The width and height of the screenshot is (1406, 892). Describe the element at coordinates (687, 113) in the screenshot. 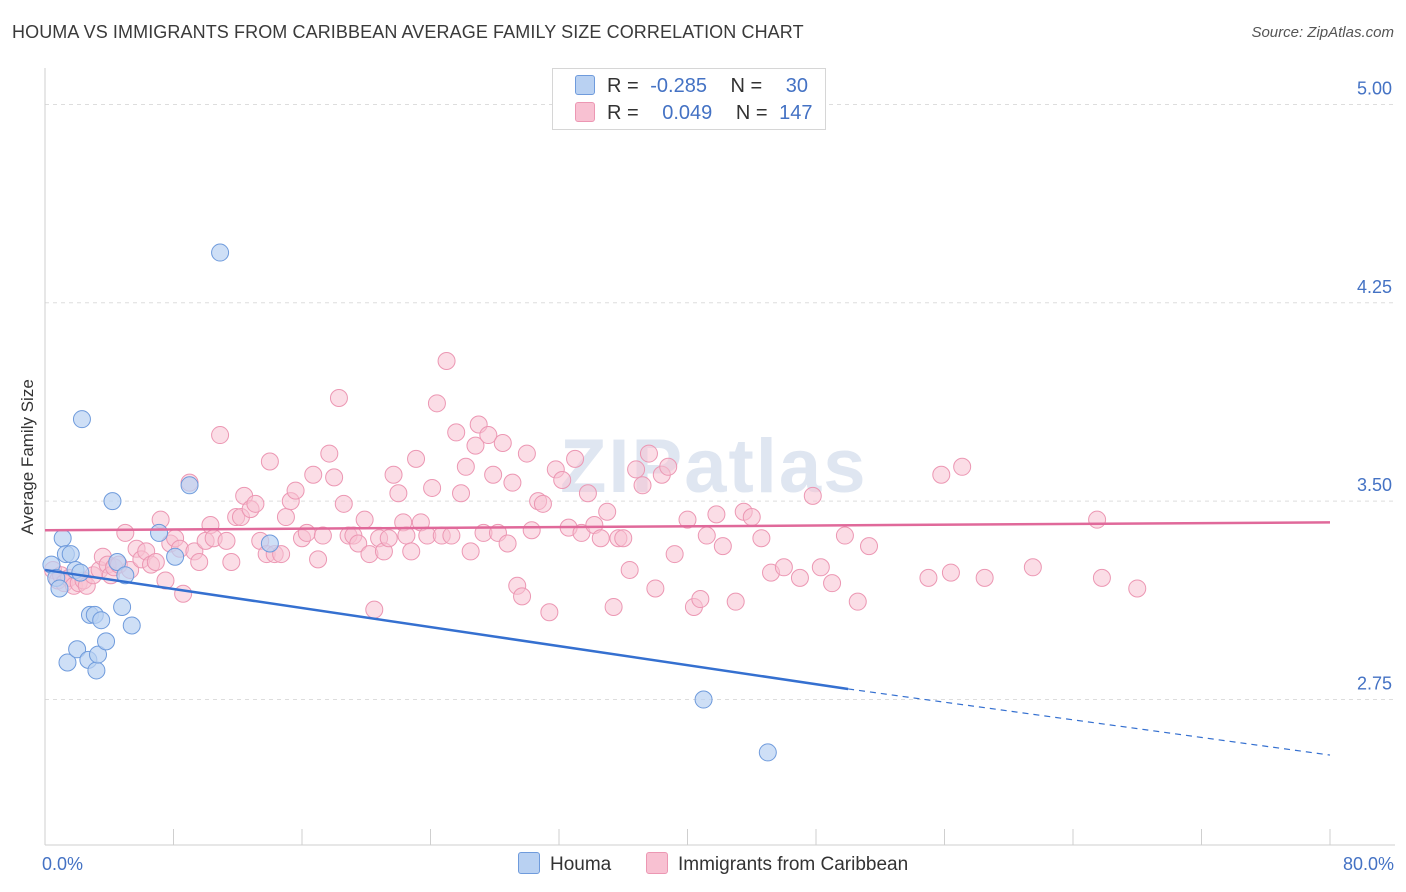

I see `caribbean-r-value: 0.049` at that location.